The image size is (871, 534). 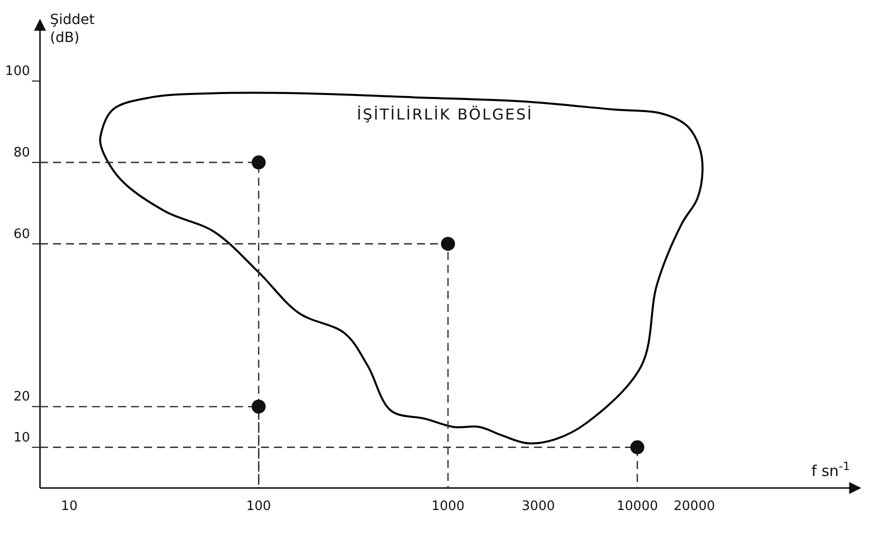 I want to click on x-tick-label: 20000, so click(x=694, y=506).